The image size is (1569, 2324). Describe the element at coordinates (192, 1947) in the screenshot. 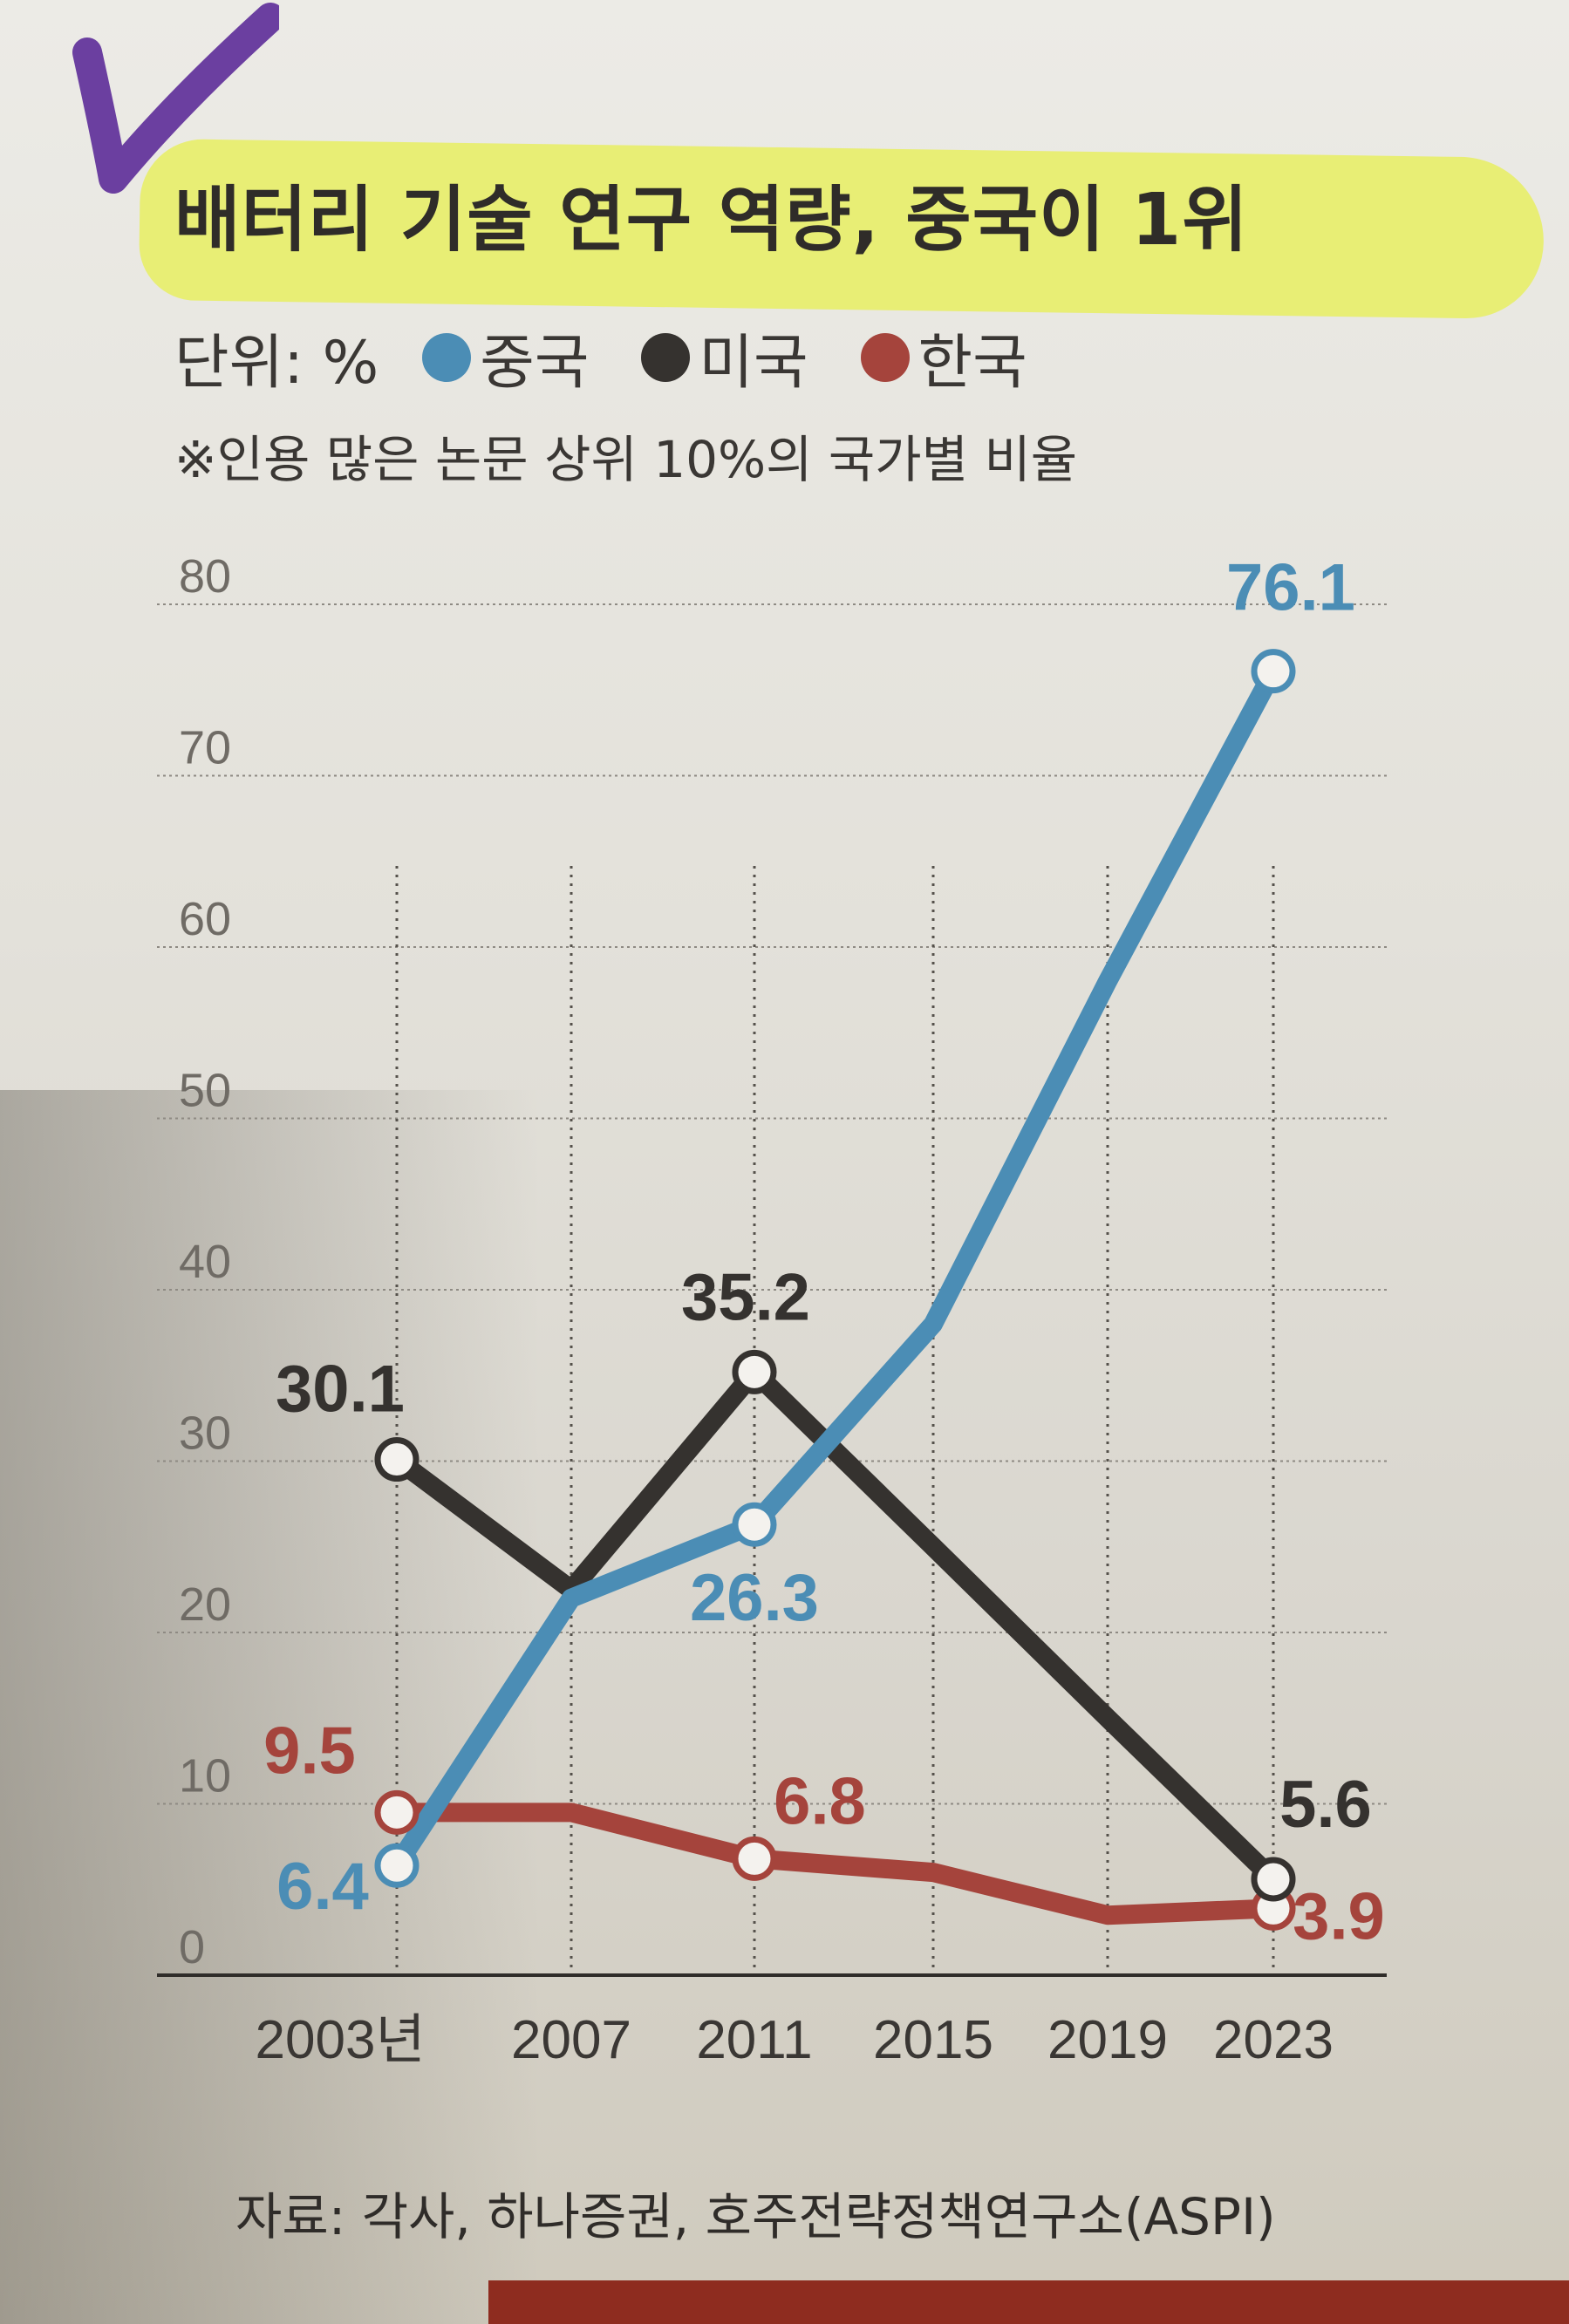

I see `y-tick-label: 0` at that location.